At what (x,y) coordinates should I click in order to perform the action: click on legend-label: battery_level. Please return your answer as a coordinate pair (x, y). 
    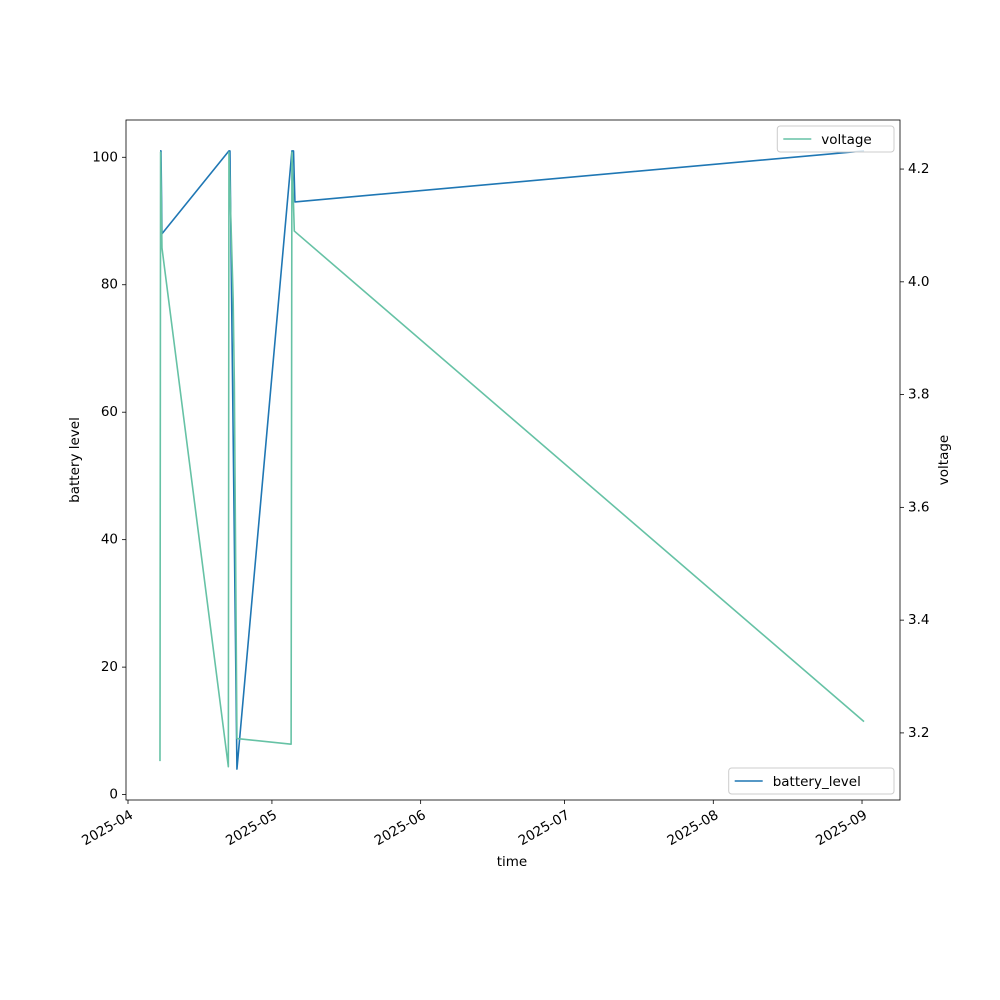
    Looking at the image, I should click on (817, 782).